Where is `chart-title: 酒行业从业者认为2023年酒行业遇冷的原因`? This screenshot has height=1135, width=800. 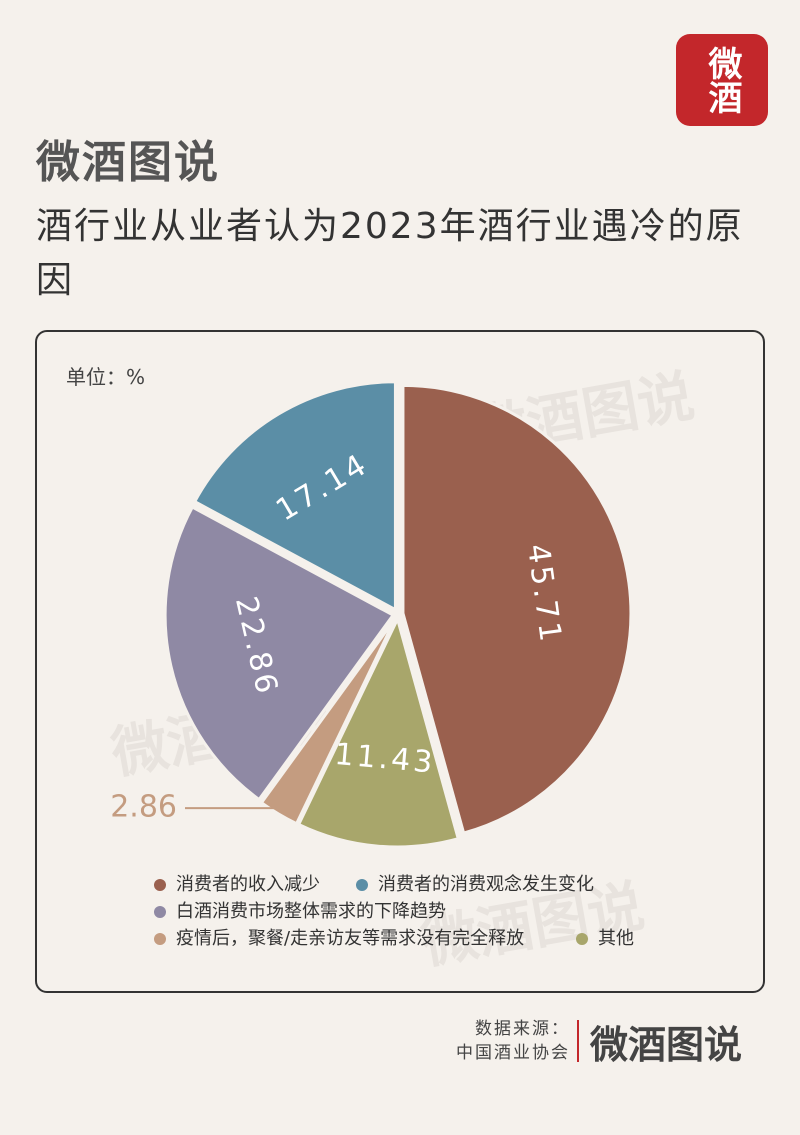
chart-title: 酒行业从业者认为2023年酒行业遇冷的原因 is located at coordinates (390, 253).